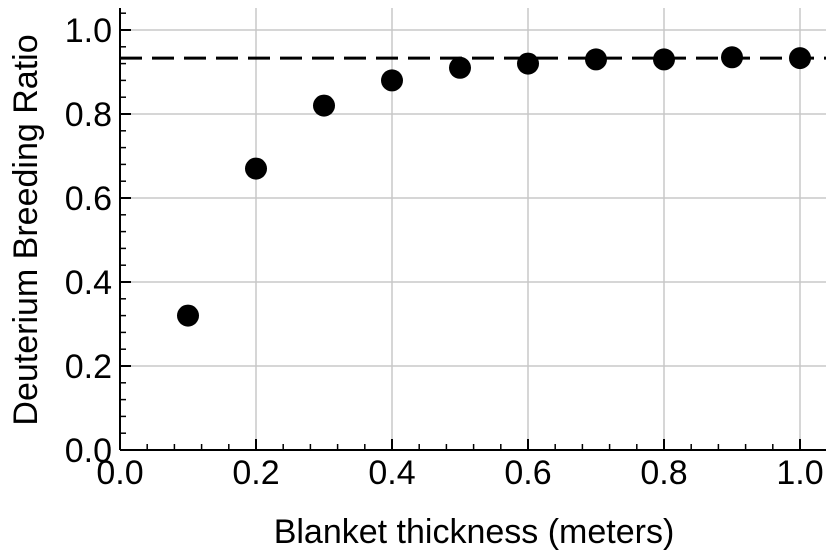 This screenshot has width=828, height=555. Describe the element at coordinates (88, 115) in the screenshot. I see `y-tick-label: 0.8` at that location.